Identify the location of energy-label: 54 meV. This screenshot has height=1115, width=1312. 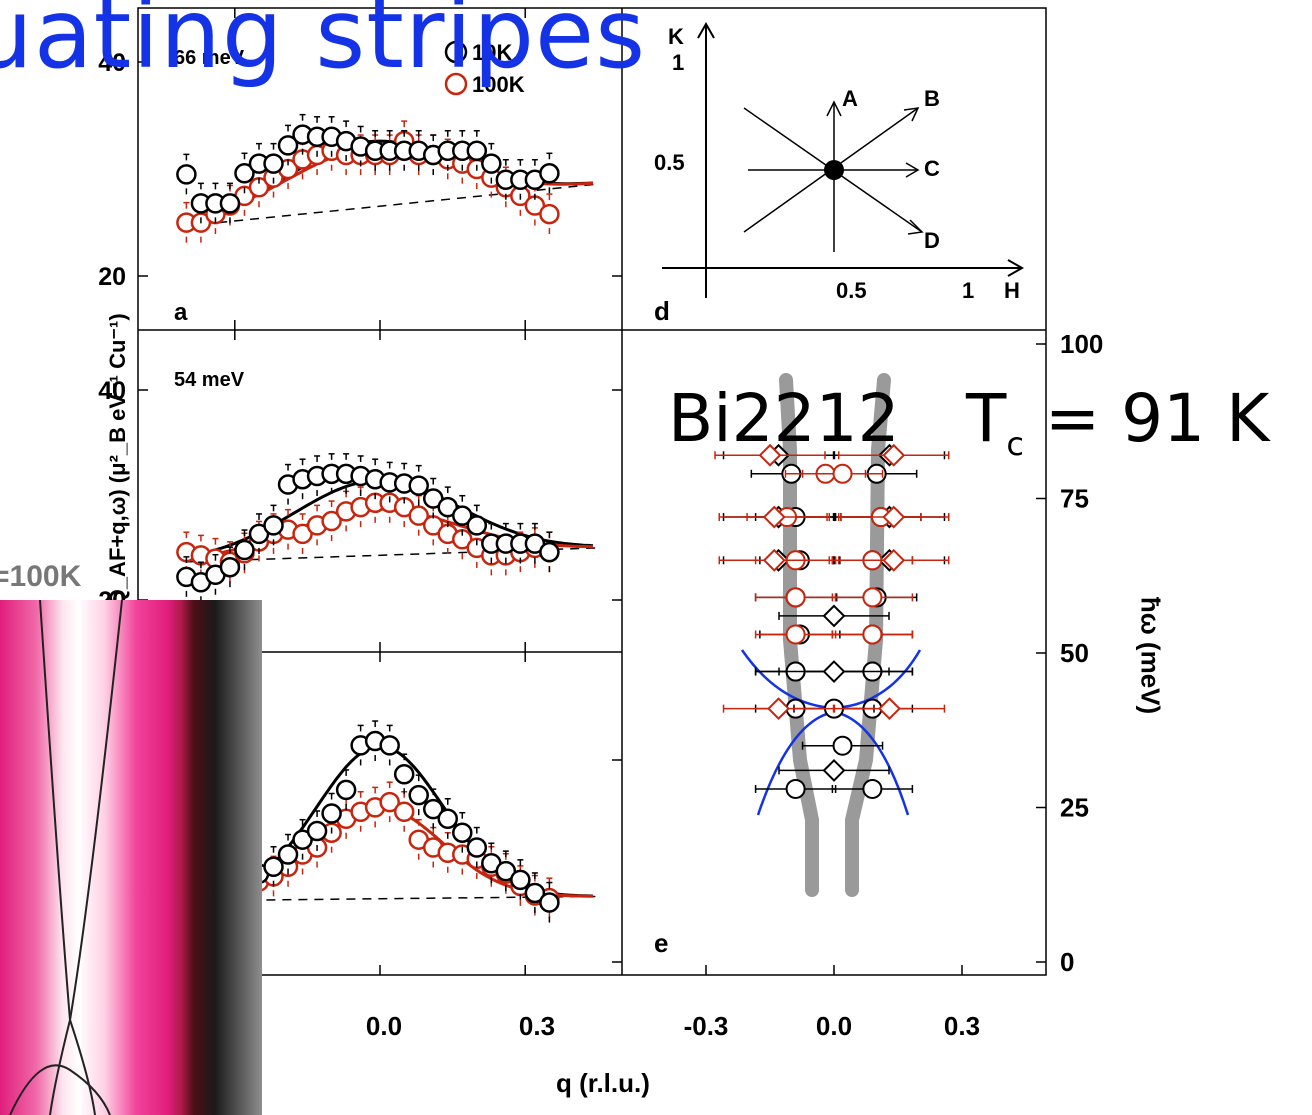
(209, 380).